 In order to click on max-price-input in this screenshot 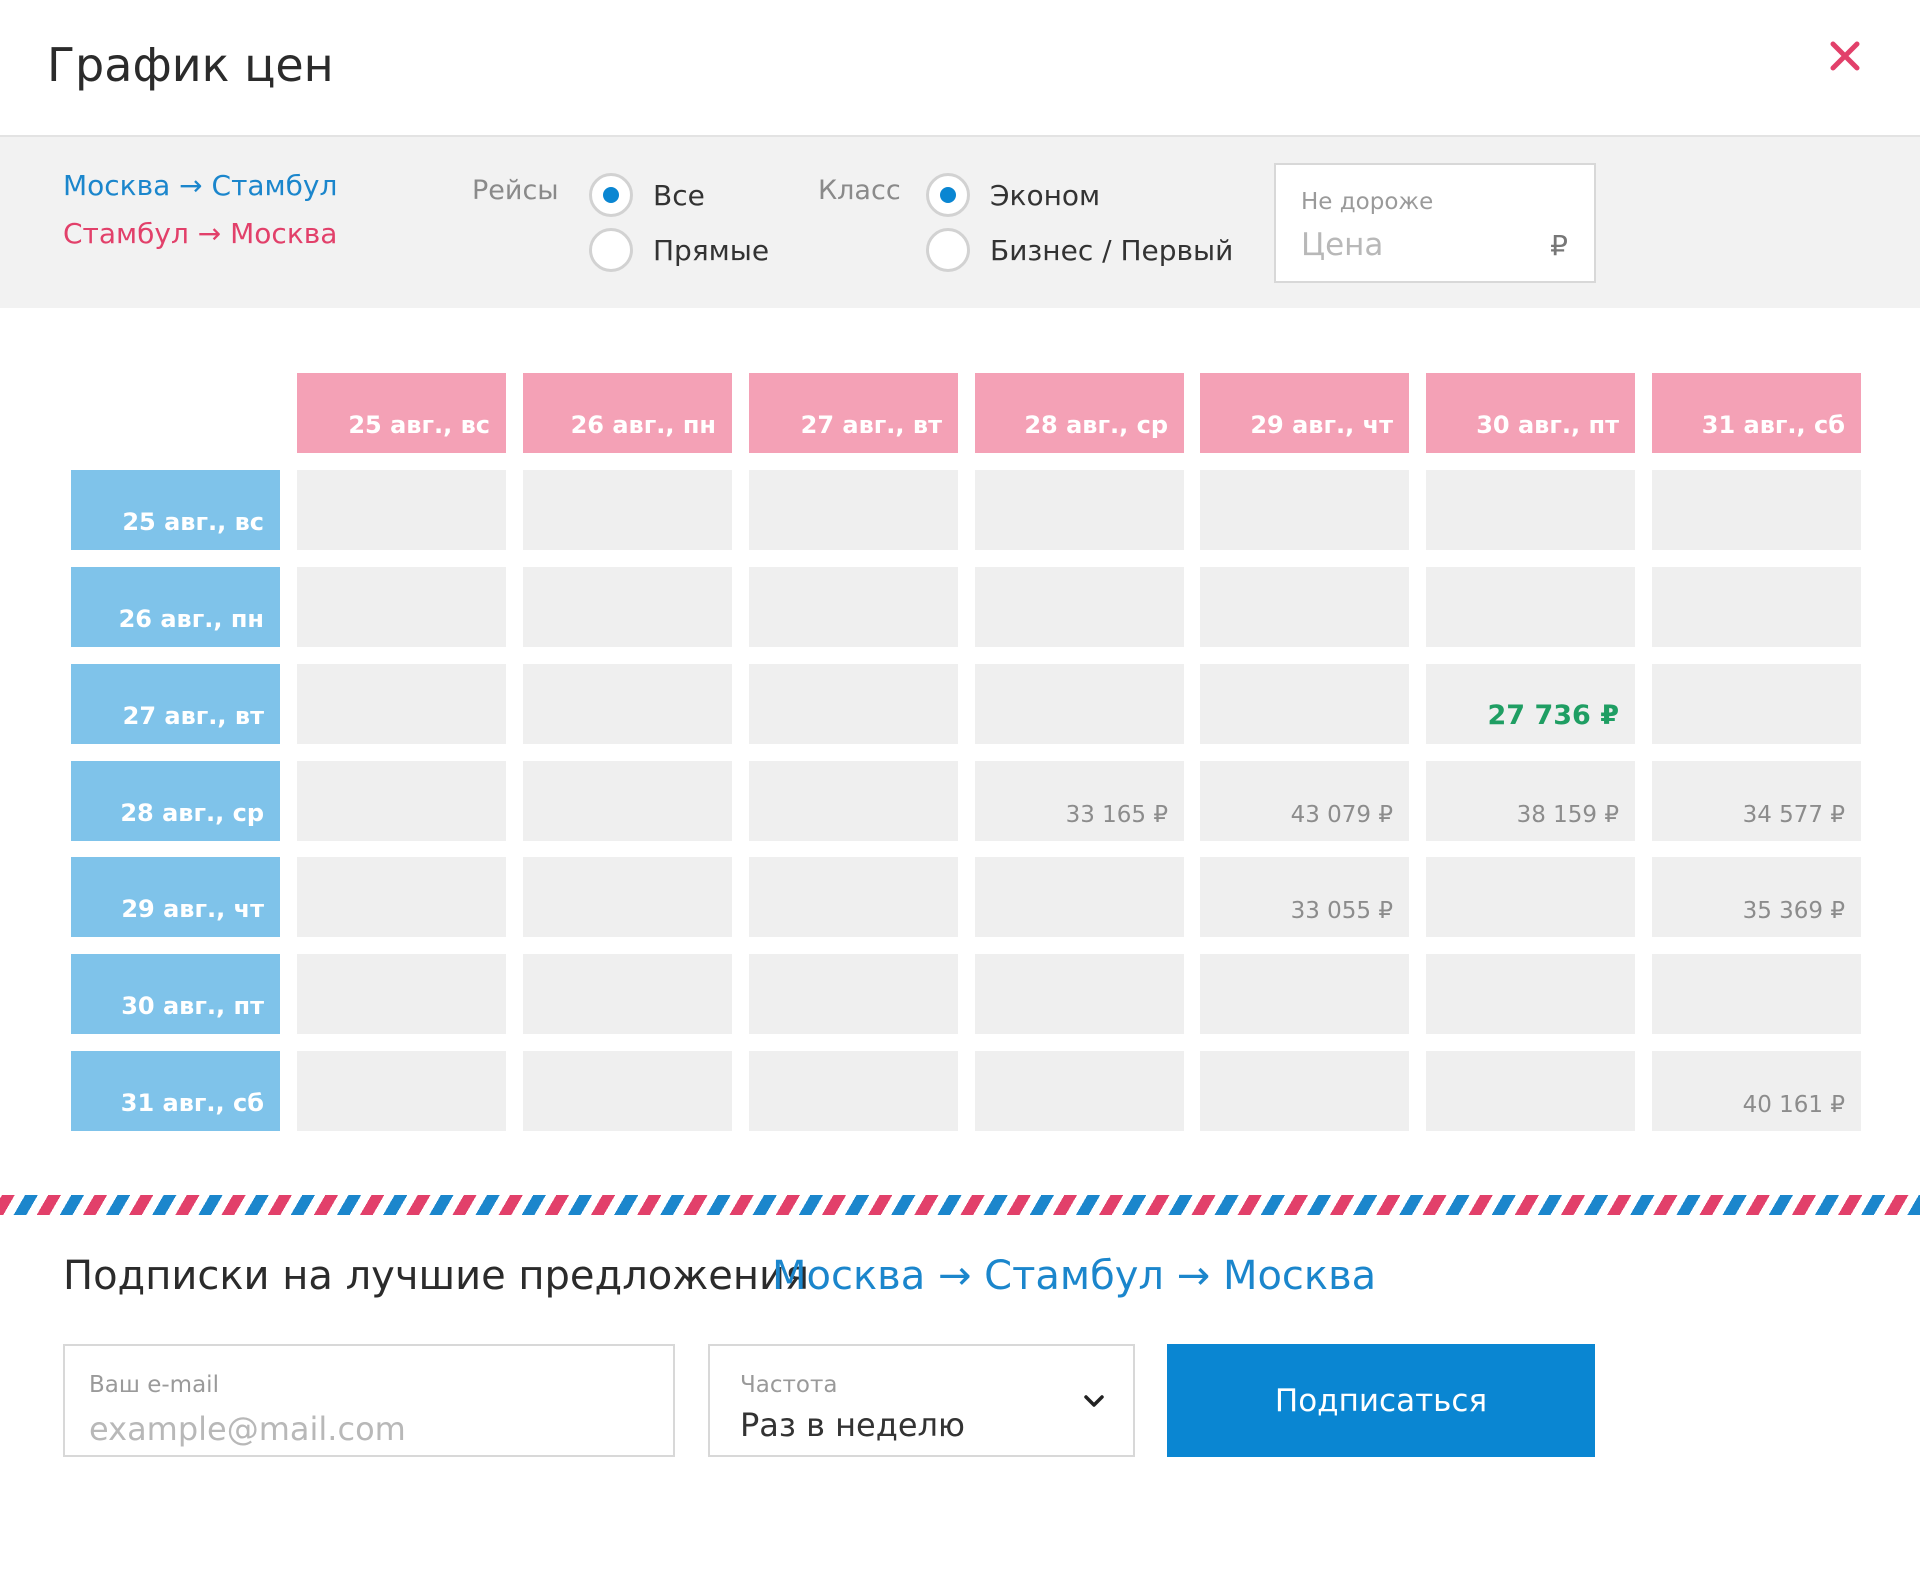, I will do `click(1416, 245)`.